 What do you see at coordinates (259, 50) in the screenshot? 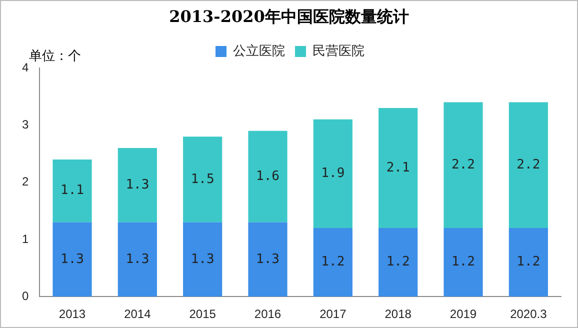
I see `legend-label: 公立医院` at bounding box center [259, 50].